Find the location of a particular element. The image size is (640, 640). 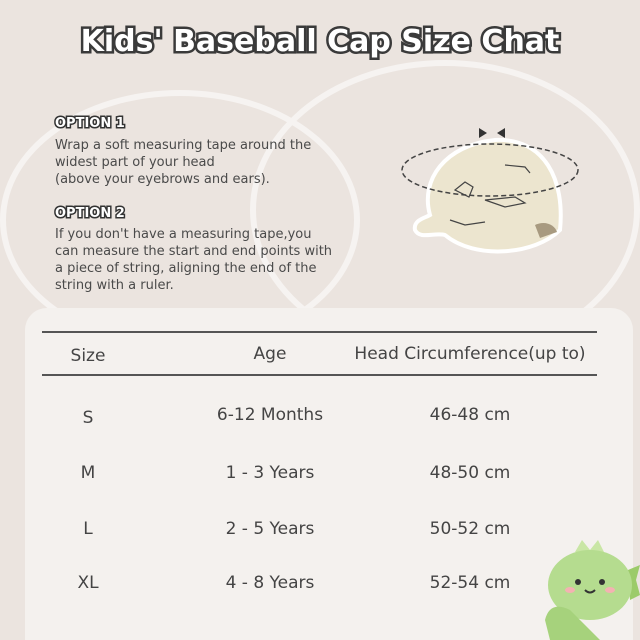

page-title: Kids' Baseball Cap Size Chat is located at coordinates (320, 42).